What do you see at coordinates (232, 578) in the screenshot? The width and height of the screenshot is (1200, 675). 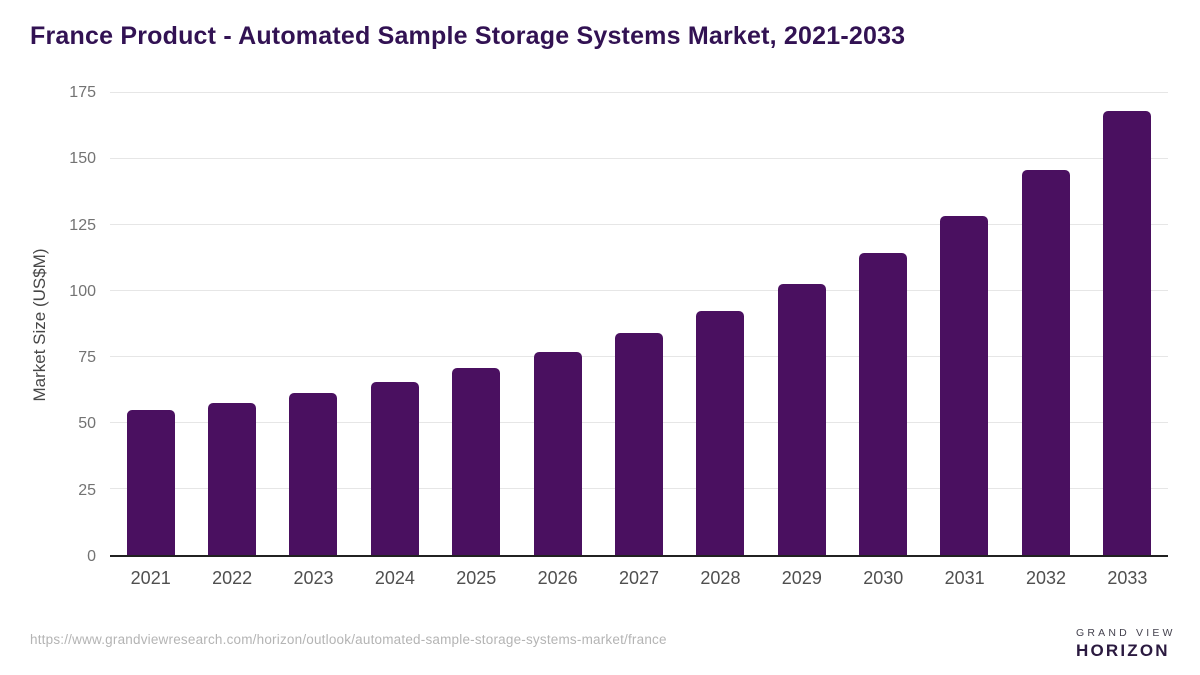 I see `x-label-2022: 2022` at bounding box center [232, 578].